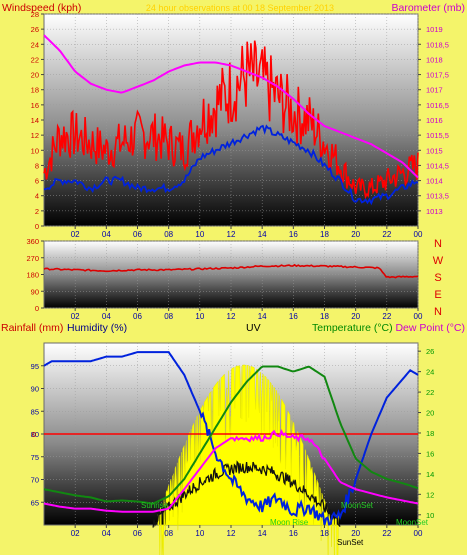 Image resolution: width=467 pixels, height=555 pixels. What do you see at coordinates (412, 522) in the screenshot?
I see `moonset-label-2: MoonSet` at bounding box center [412, 522].